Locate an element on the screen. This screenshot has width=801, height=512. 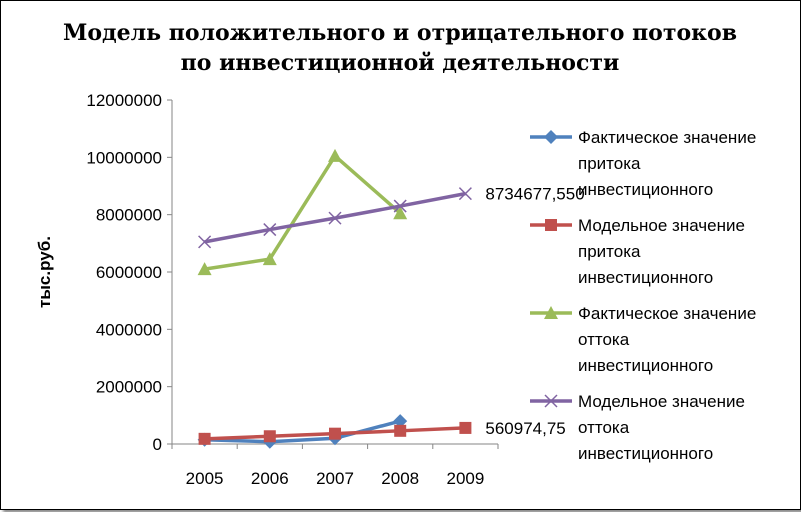
data-label: 560974,75 is located at coordinates (525, 428).